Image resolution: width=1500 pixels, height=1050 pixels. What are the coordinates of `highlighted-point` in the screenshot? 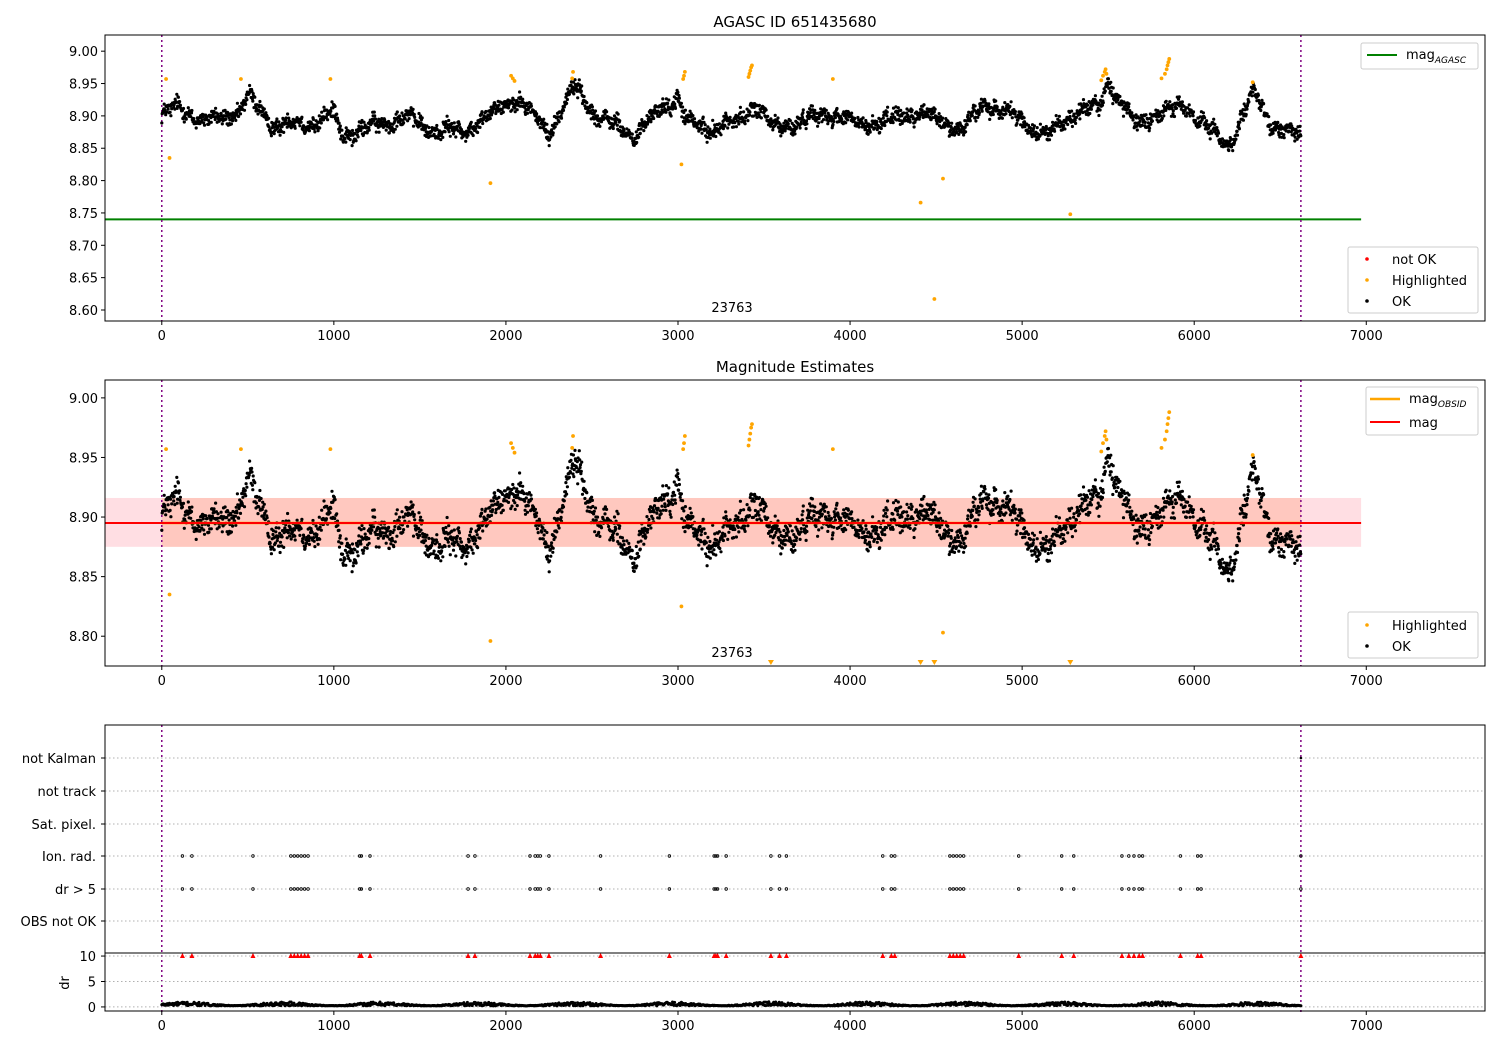 It's located at (752, 65).